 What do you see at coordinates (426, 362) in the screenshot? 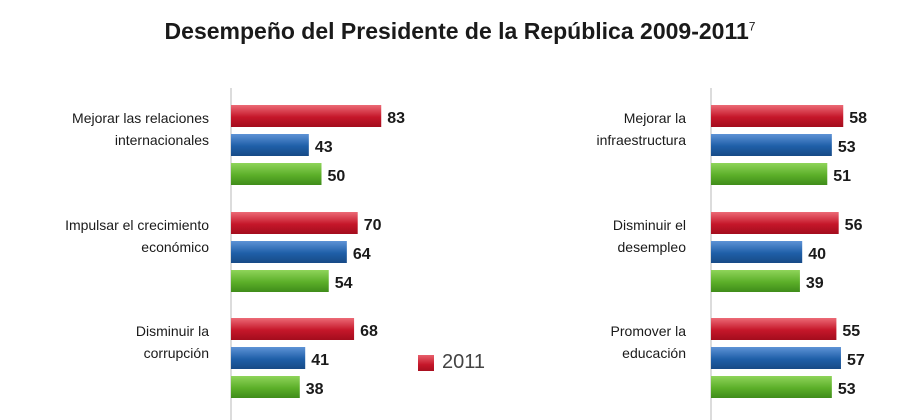
I see `legend-swatch-2011` at bounding box center [426, 362].